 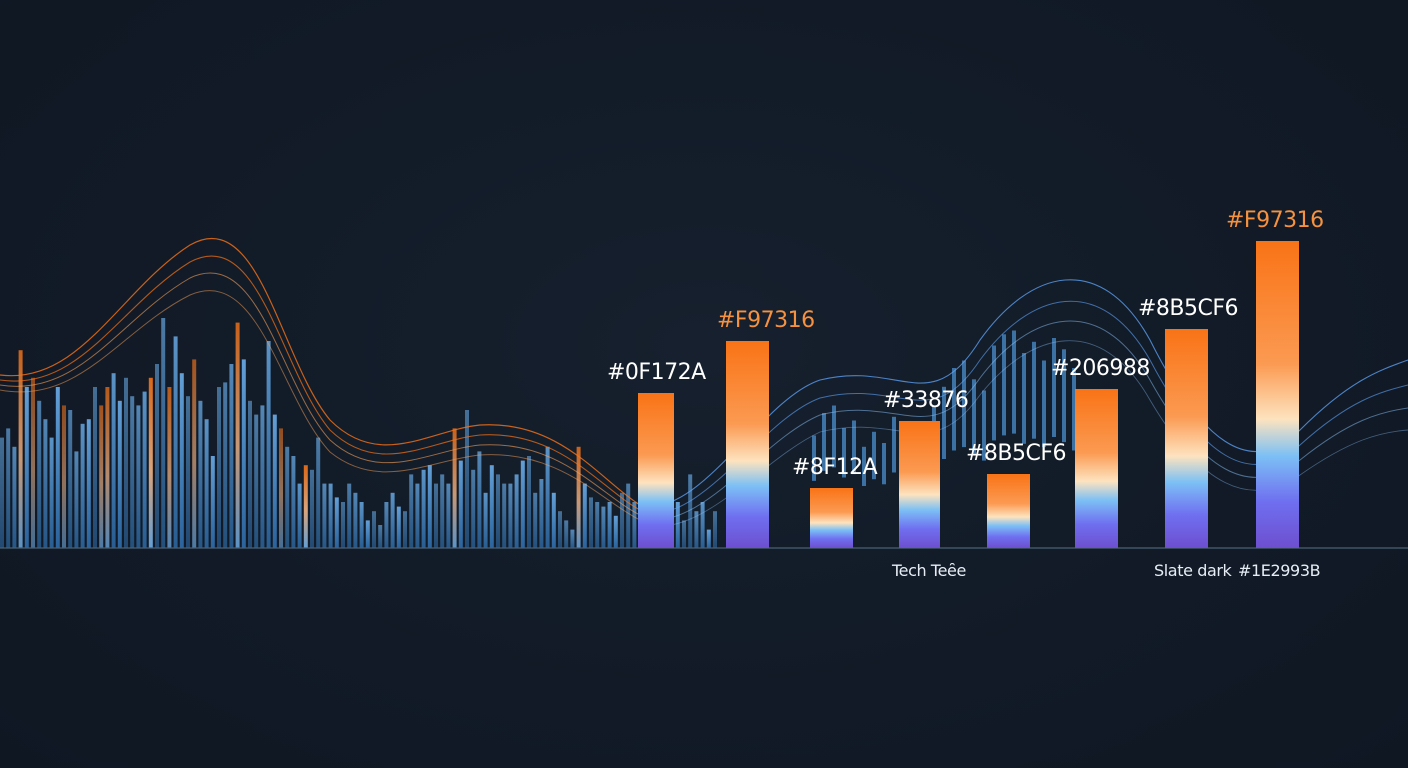 What do you see at coordinates (1275, 220) in the screenshot?
I see `bar-label-8: #F97316` at bounding box center [1275, 220].